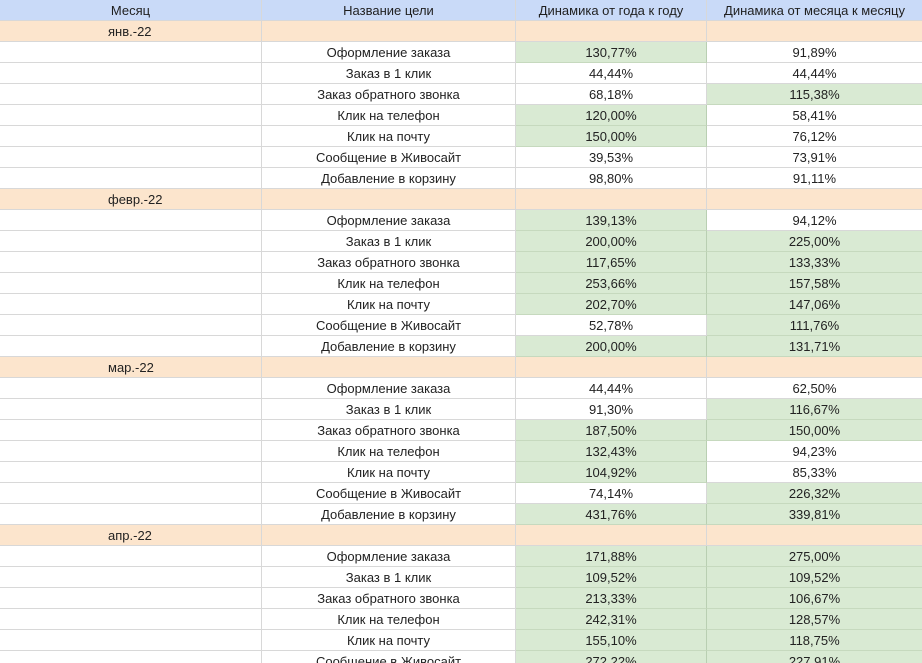  I want to click on month-cell: апр.-22, so click(131, 535).